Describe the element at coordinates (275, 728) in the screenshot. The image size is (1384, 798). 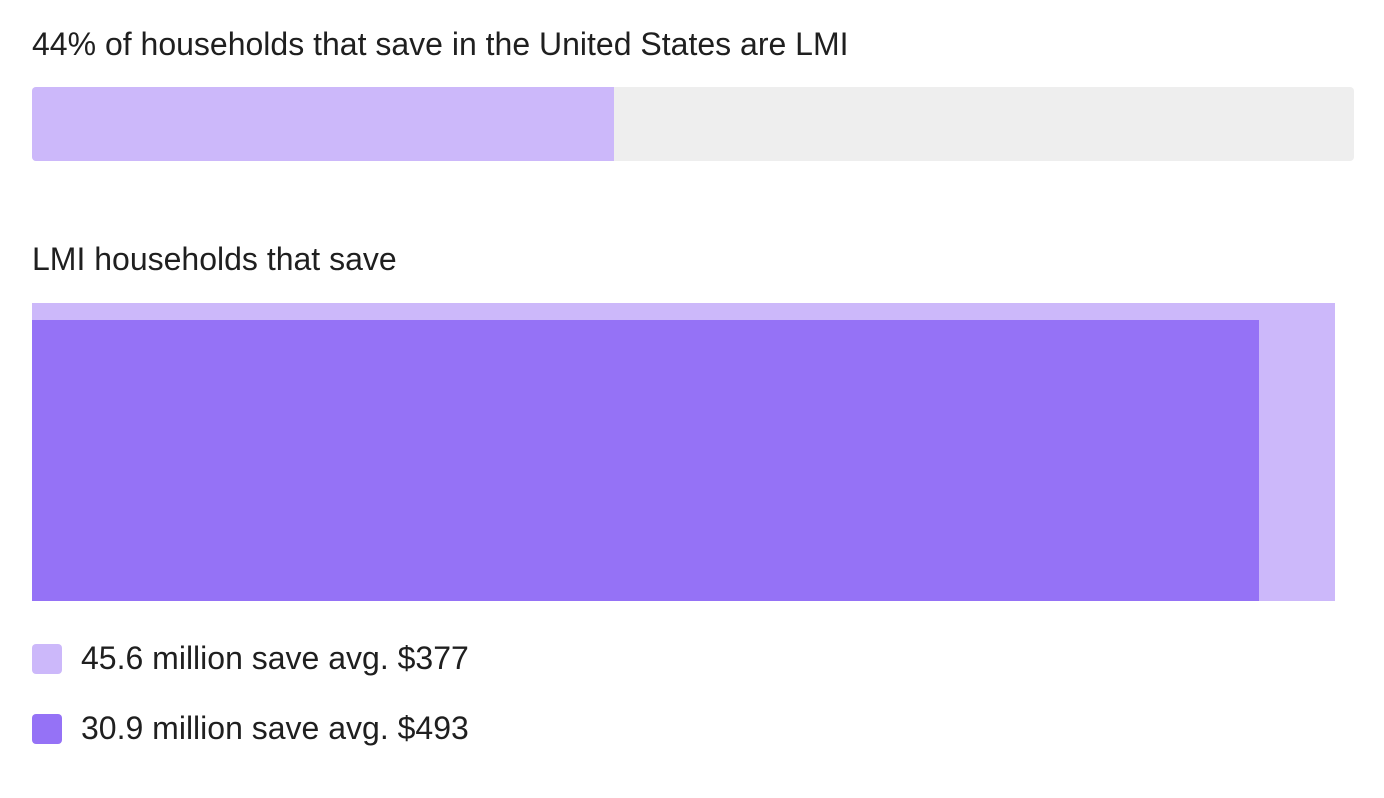
I see `legend-label: 30.9 million save avg. $493` at that location.